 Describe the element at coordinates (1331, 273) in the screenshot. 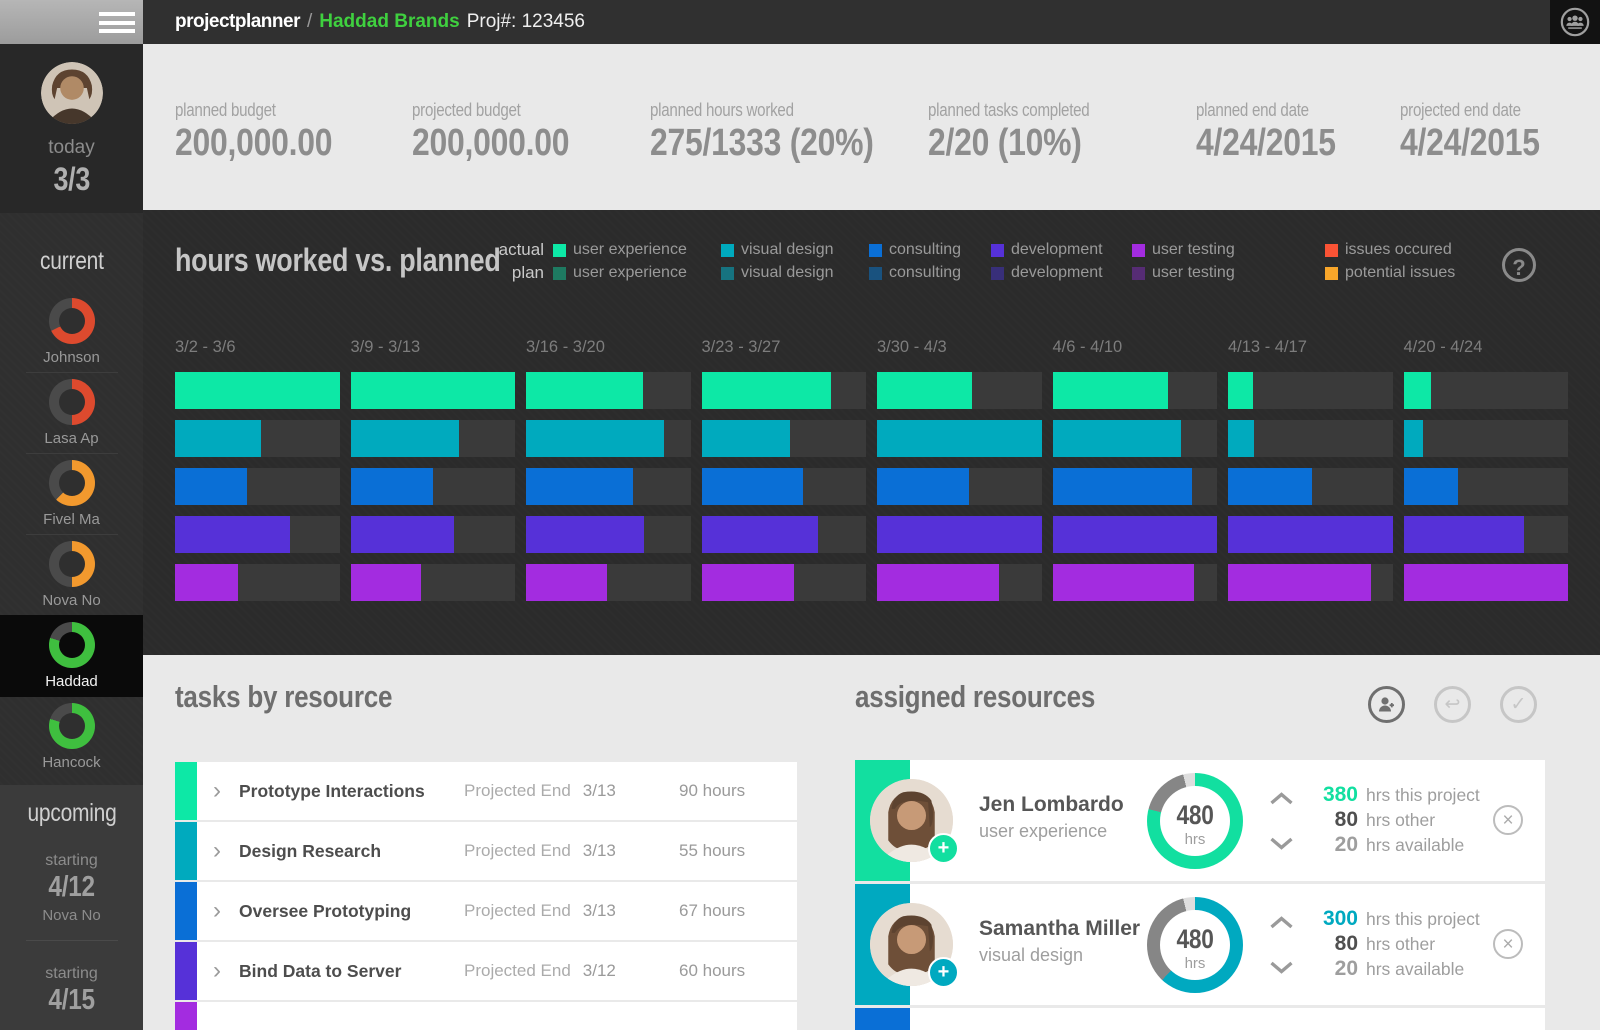

I see `legend-flag-swatch-icon` at that location.